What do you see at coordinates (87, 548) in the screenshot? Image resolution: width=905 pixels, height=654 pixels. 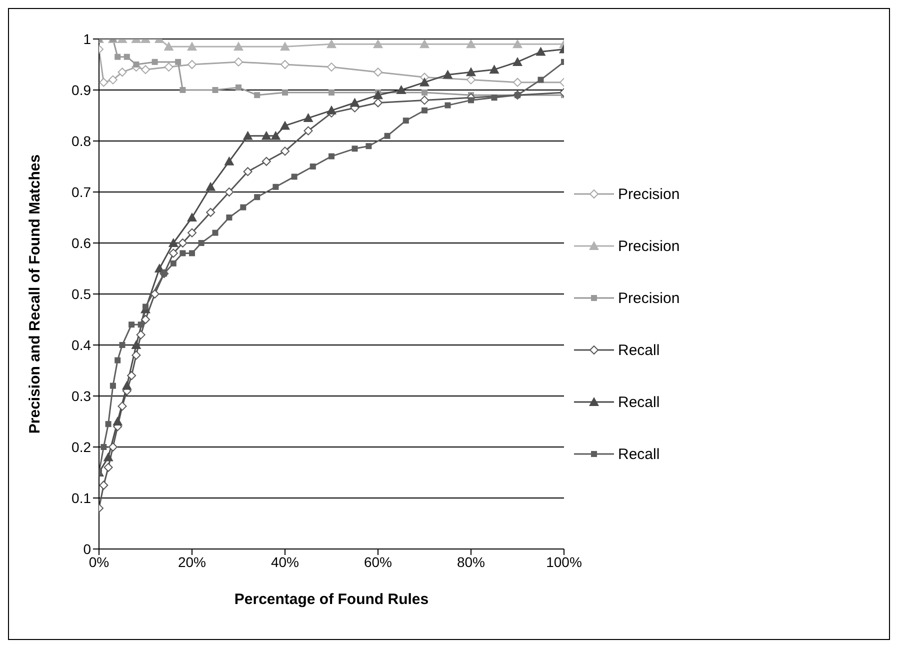 I see `y-tick-label: 0` at bounding box center [87, 548].